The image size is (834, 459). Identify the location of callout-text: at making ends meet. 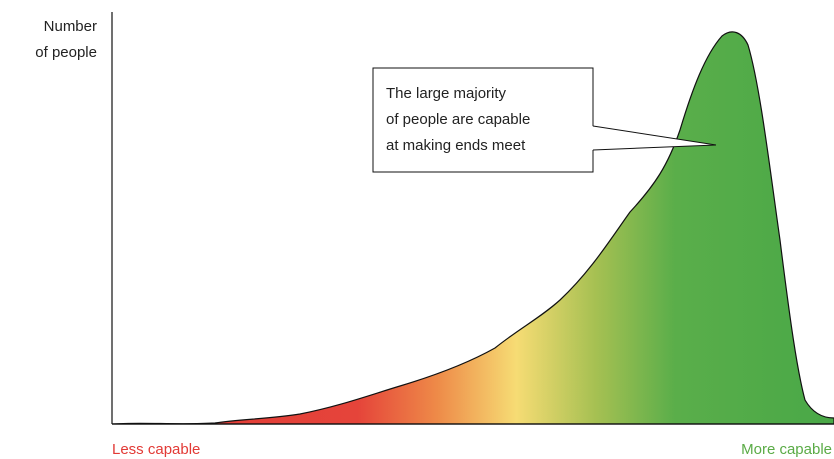
(456, 145).